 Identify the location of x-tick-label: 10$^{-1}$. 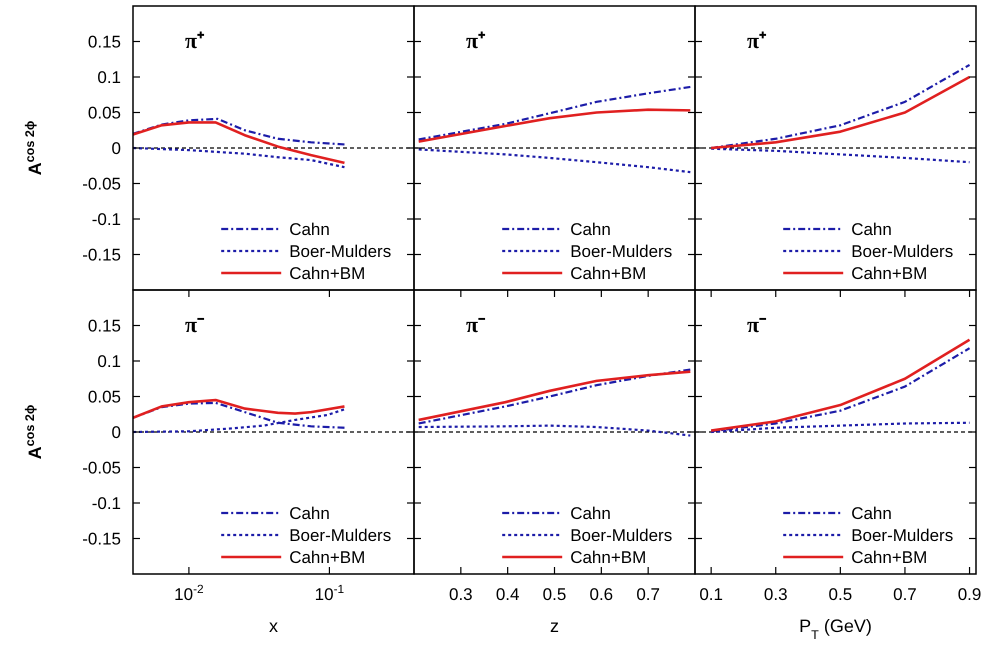
(329, 593).